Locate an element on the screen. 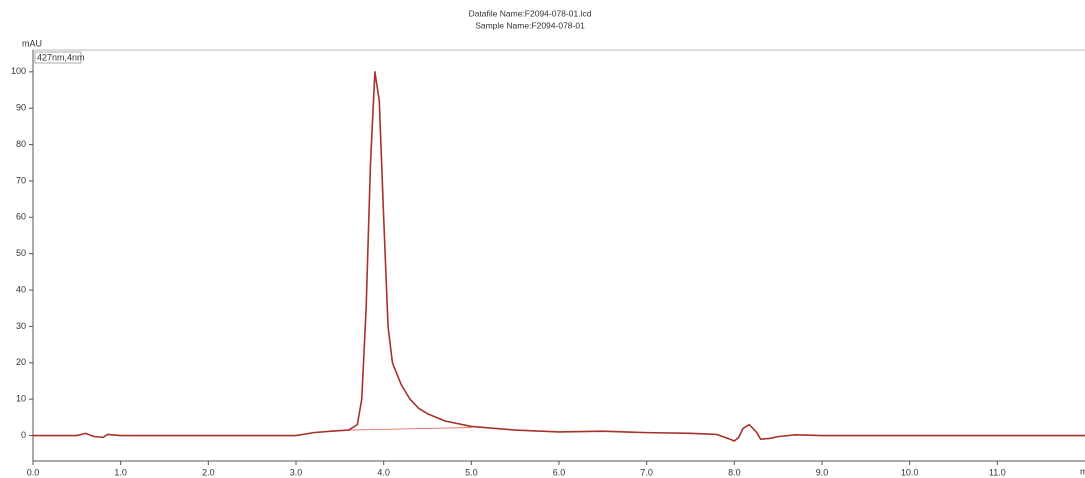  legend-label: 427nm,4nm is located at coordinates (61, 57).